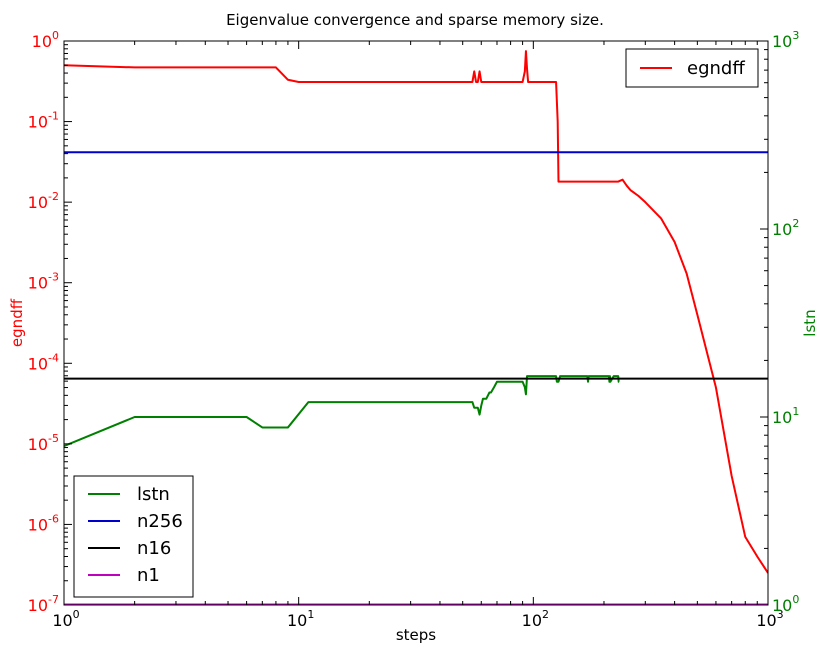 Image resolution: width=830 pixels, height=653 pixels. What do you see at coordinates (154, 548) in the screenshot?
I see `legend-label-n16: n16` at bounding box center [154, 548].